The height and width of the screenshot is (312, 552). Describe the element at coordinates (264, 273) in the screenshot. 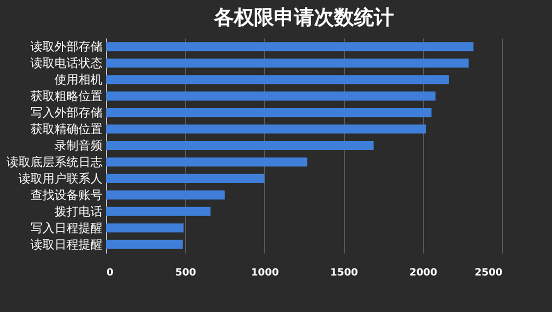

I see `x-tick-label: 1000` at that location.